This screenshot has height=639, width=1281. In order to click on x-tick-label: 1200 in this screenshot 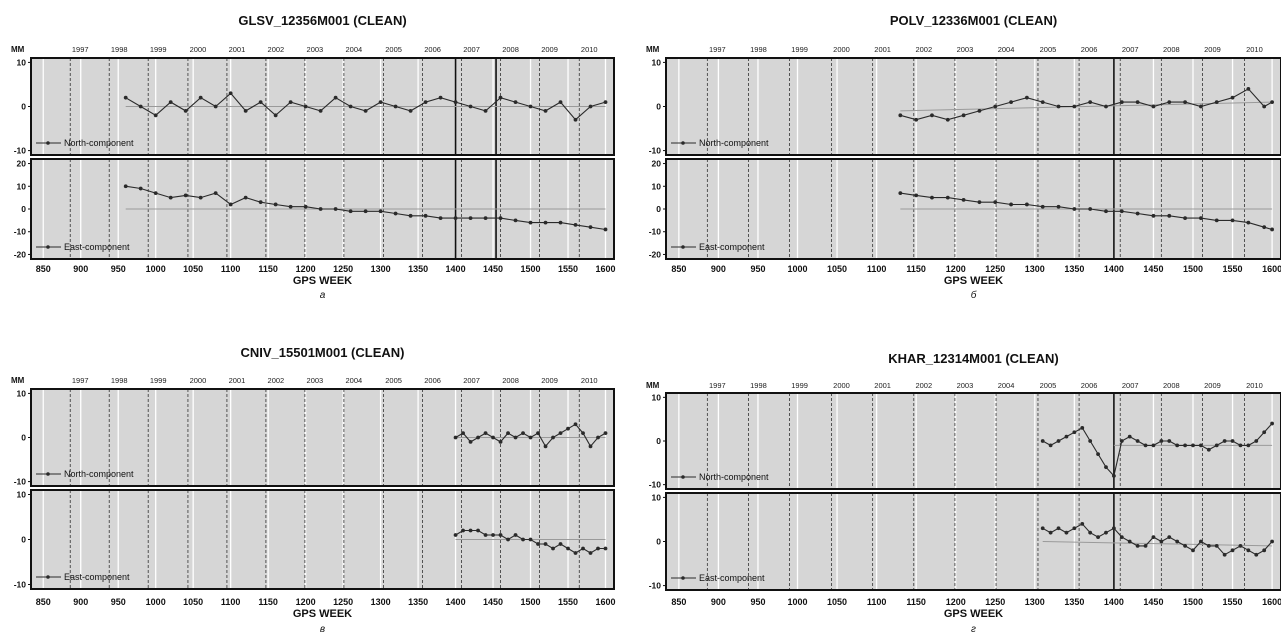, I will do `click(956, 269)`.